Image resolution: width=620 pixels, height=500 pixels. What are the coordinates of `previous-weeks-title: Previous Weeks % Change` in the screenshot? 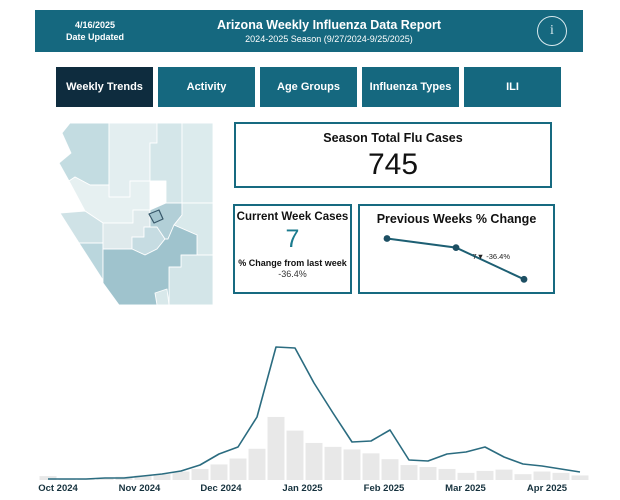 It's located at (456, 219).